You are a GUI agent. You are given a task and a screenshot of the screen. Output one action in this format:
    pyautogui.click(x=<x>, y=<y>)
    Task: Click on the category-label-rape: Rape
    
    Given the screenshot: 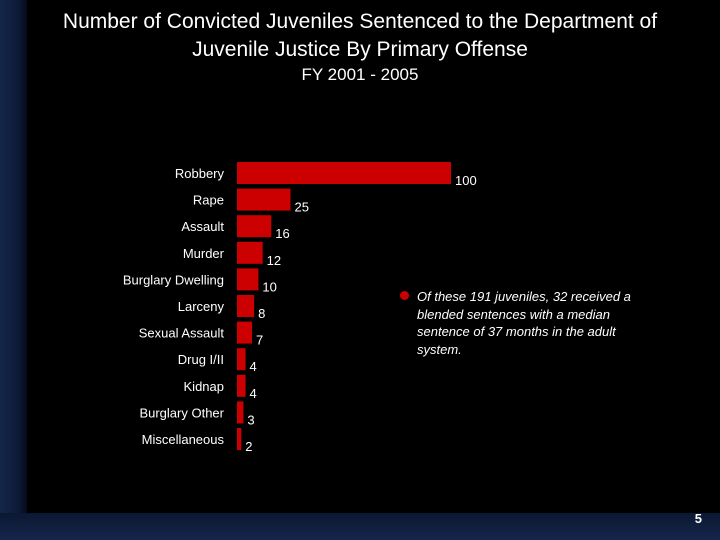 What is the action you would take?
    pyautogui.click(x=208, y=200)
    